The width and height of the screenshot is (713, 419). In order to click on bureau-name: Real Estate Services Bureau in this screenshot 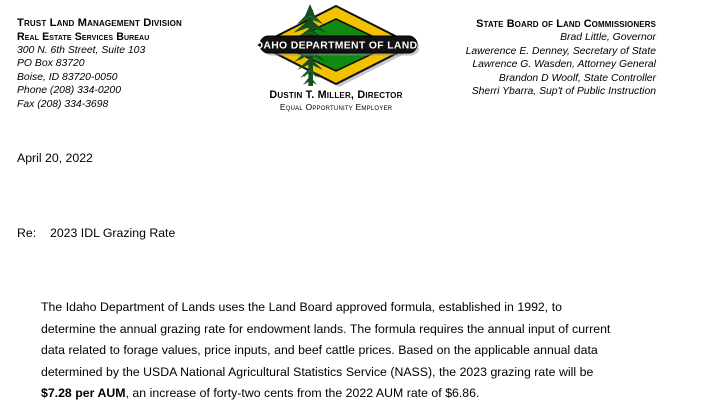, I will do `click(83, 36)`.